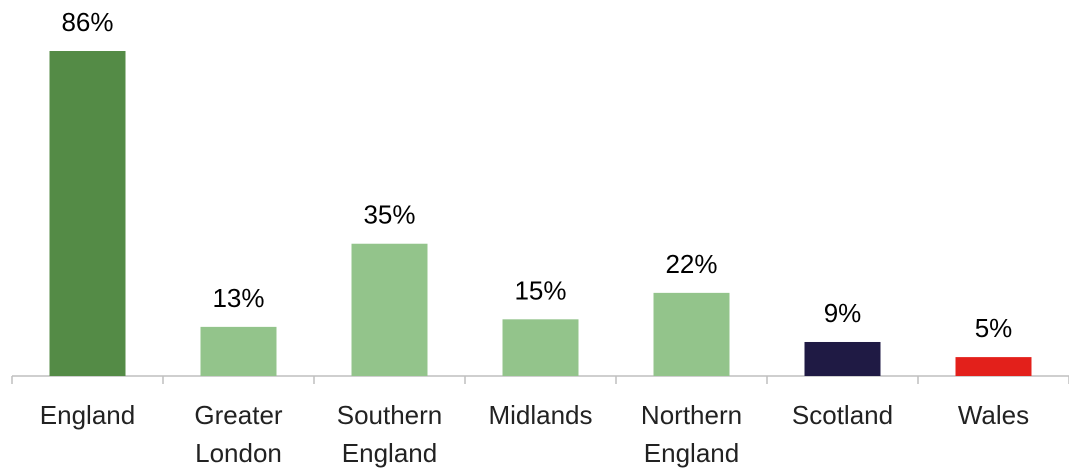 This screenshot has height=469, width=1069. I want to click on x-tick-label: Scotland, so click(842, 415).